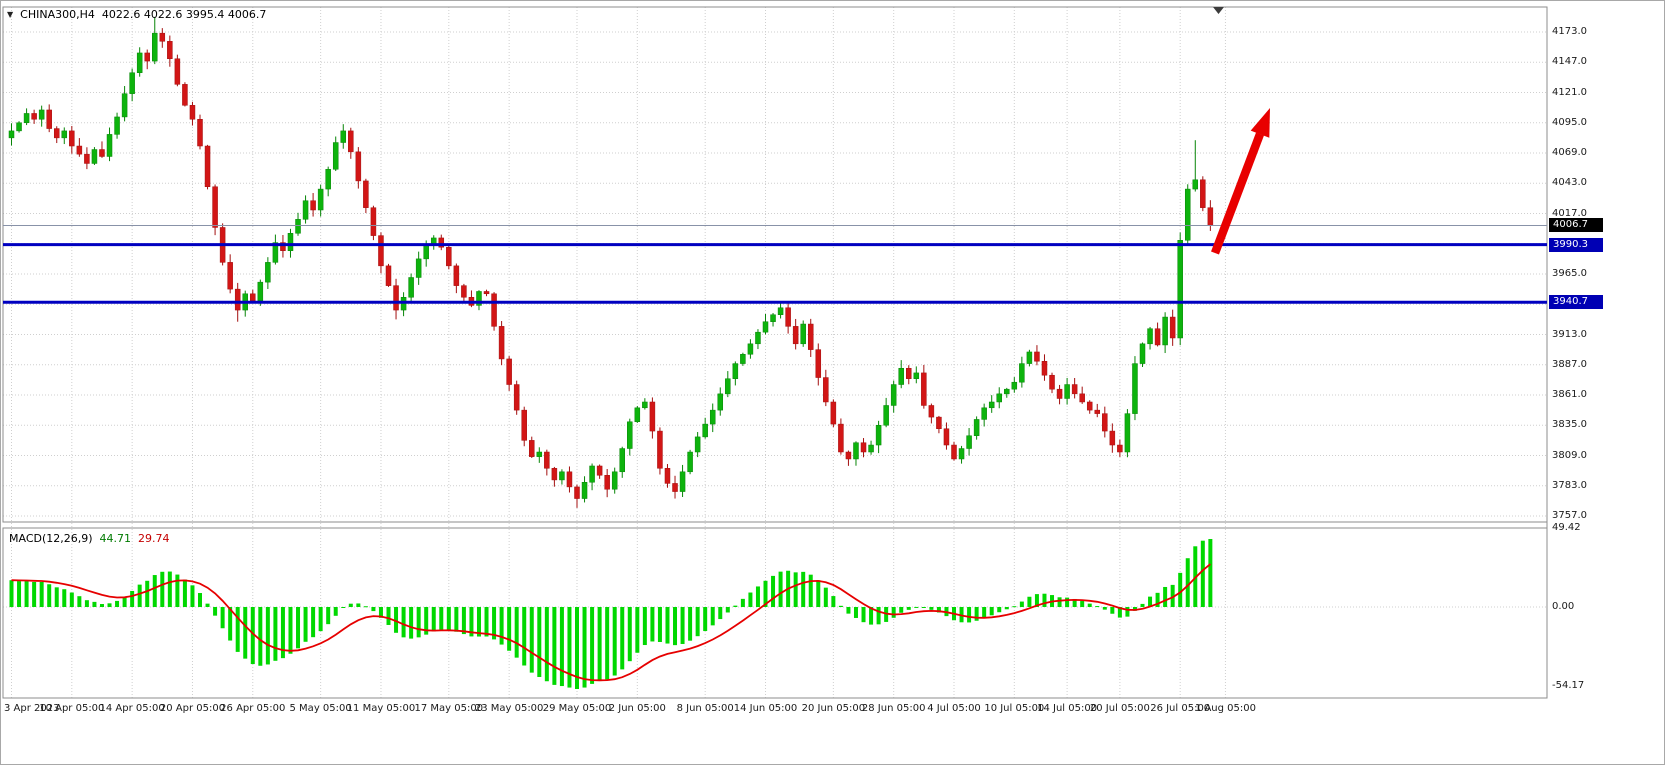  Describe the element at coordinates (132, 708) in the screenshot. I see `date-tick-label: 14 Apr 05:00` at that location.